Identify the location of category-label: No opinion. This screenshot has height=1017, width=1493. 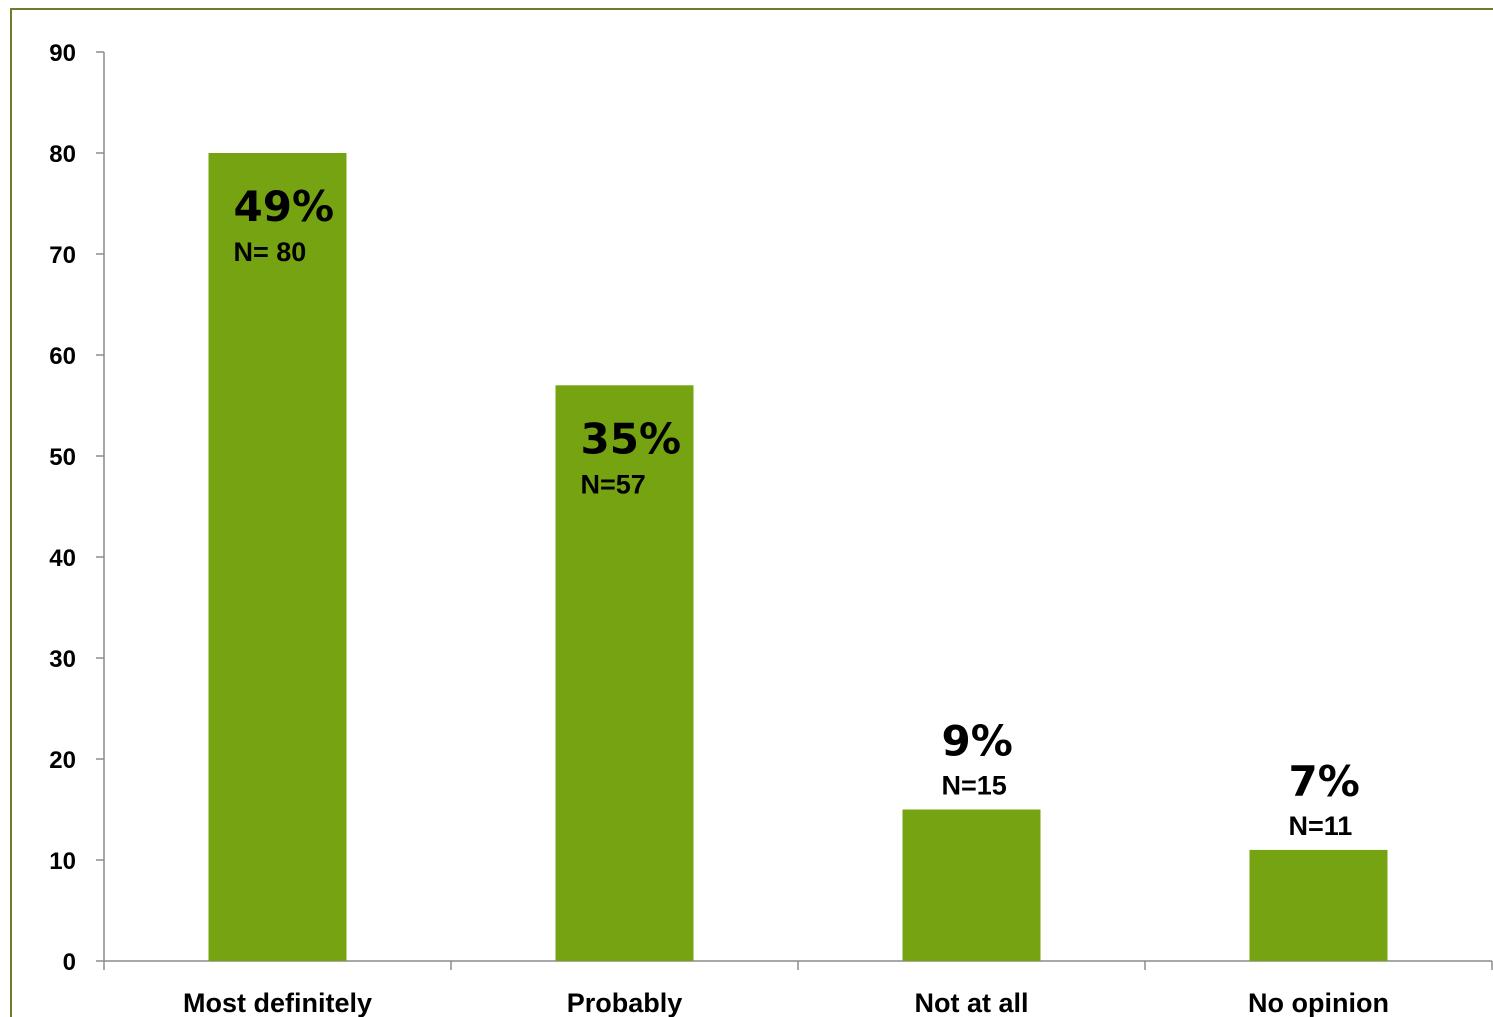
(1318, 1002).